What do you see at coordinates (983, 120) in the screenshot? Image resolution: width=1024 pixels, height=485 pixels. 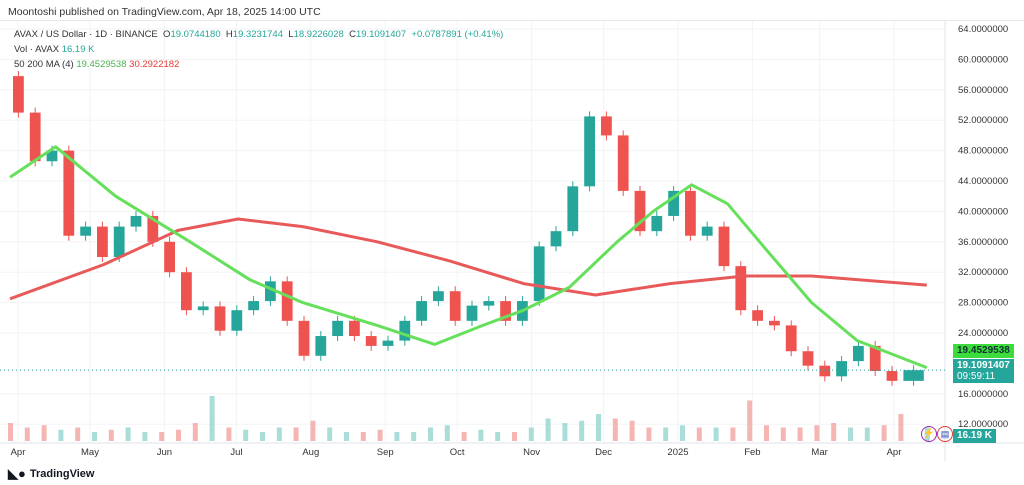 I see `price-tick-label: 52.0000000` at bounding box center [983, 120].